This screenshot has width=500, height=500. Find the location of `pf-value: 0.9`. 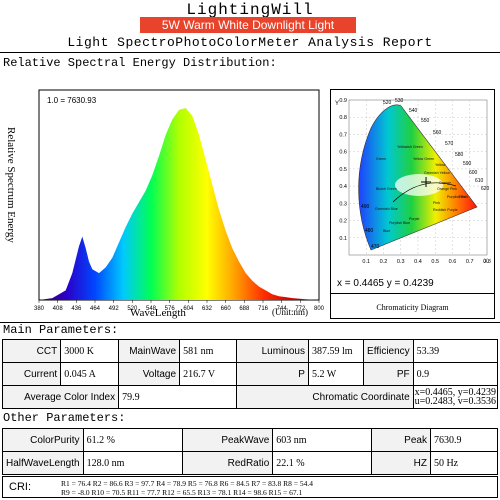

pf-value: 0.9 is located at coordinates (455, 374).